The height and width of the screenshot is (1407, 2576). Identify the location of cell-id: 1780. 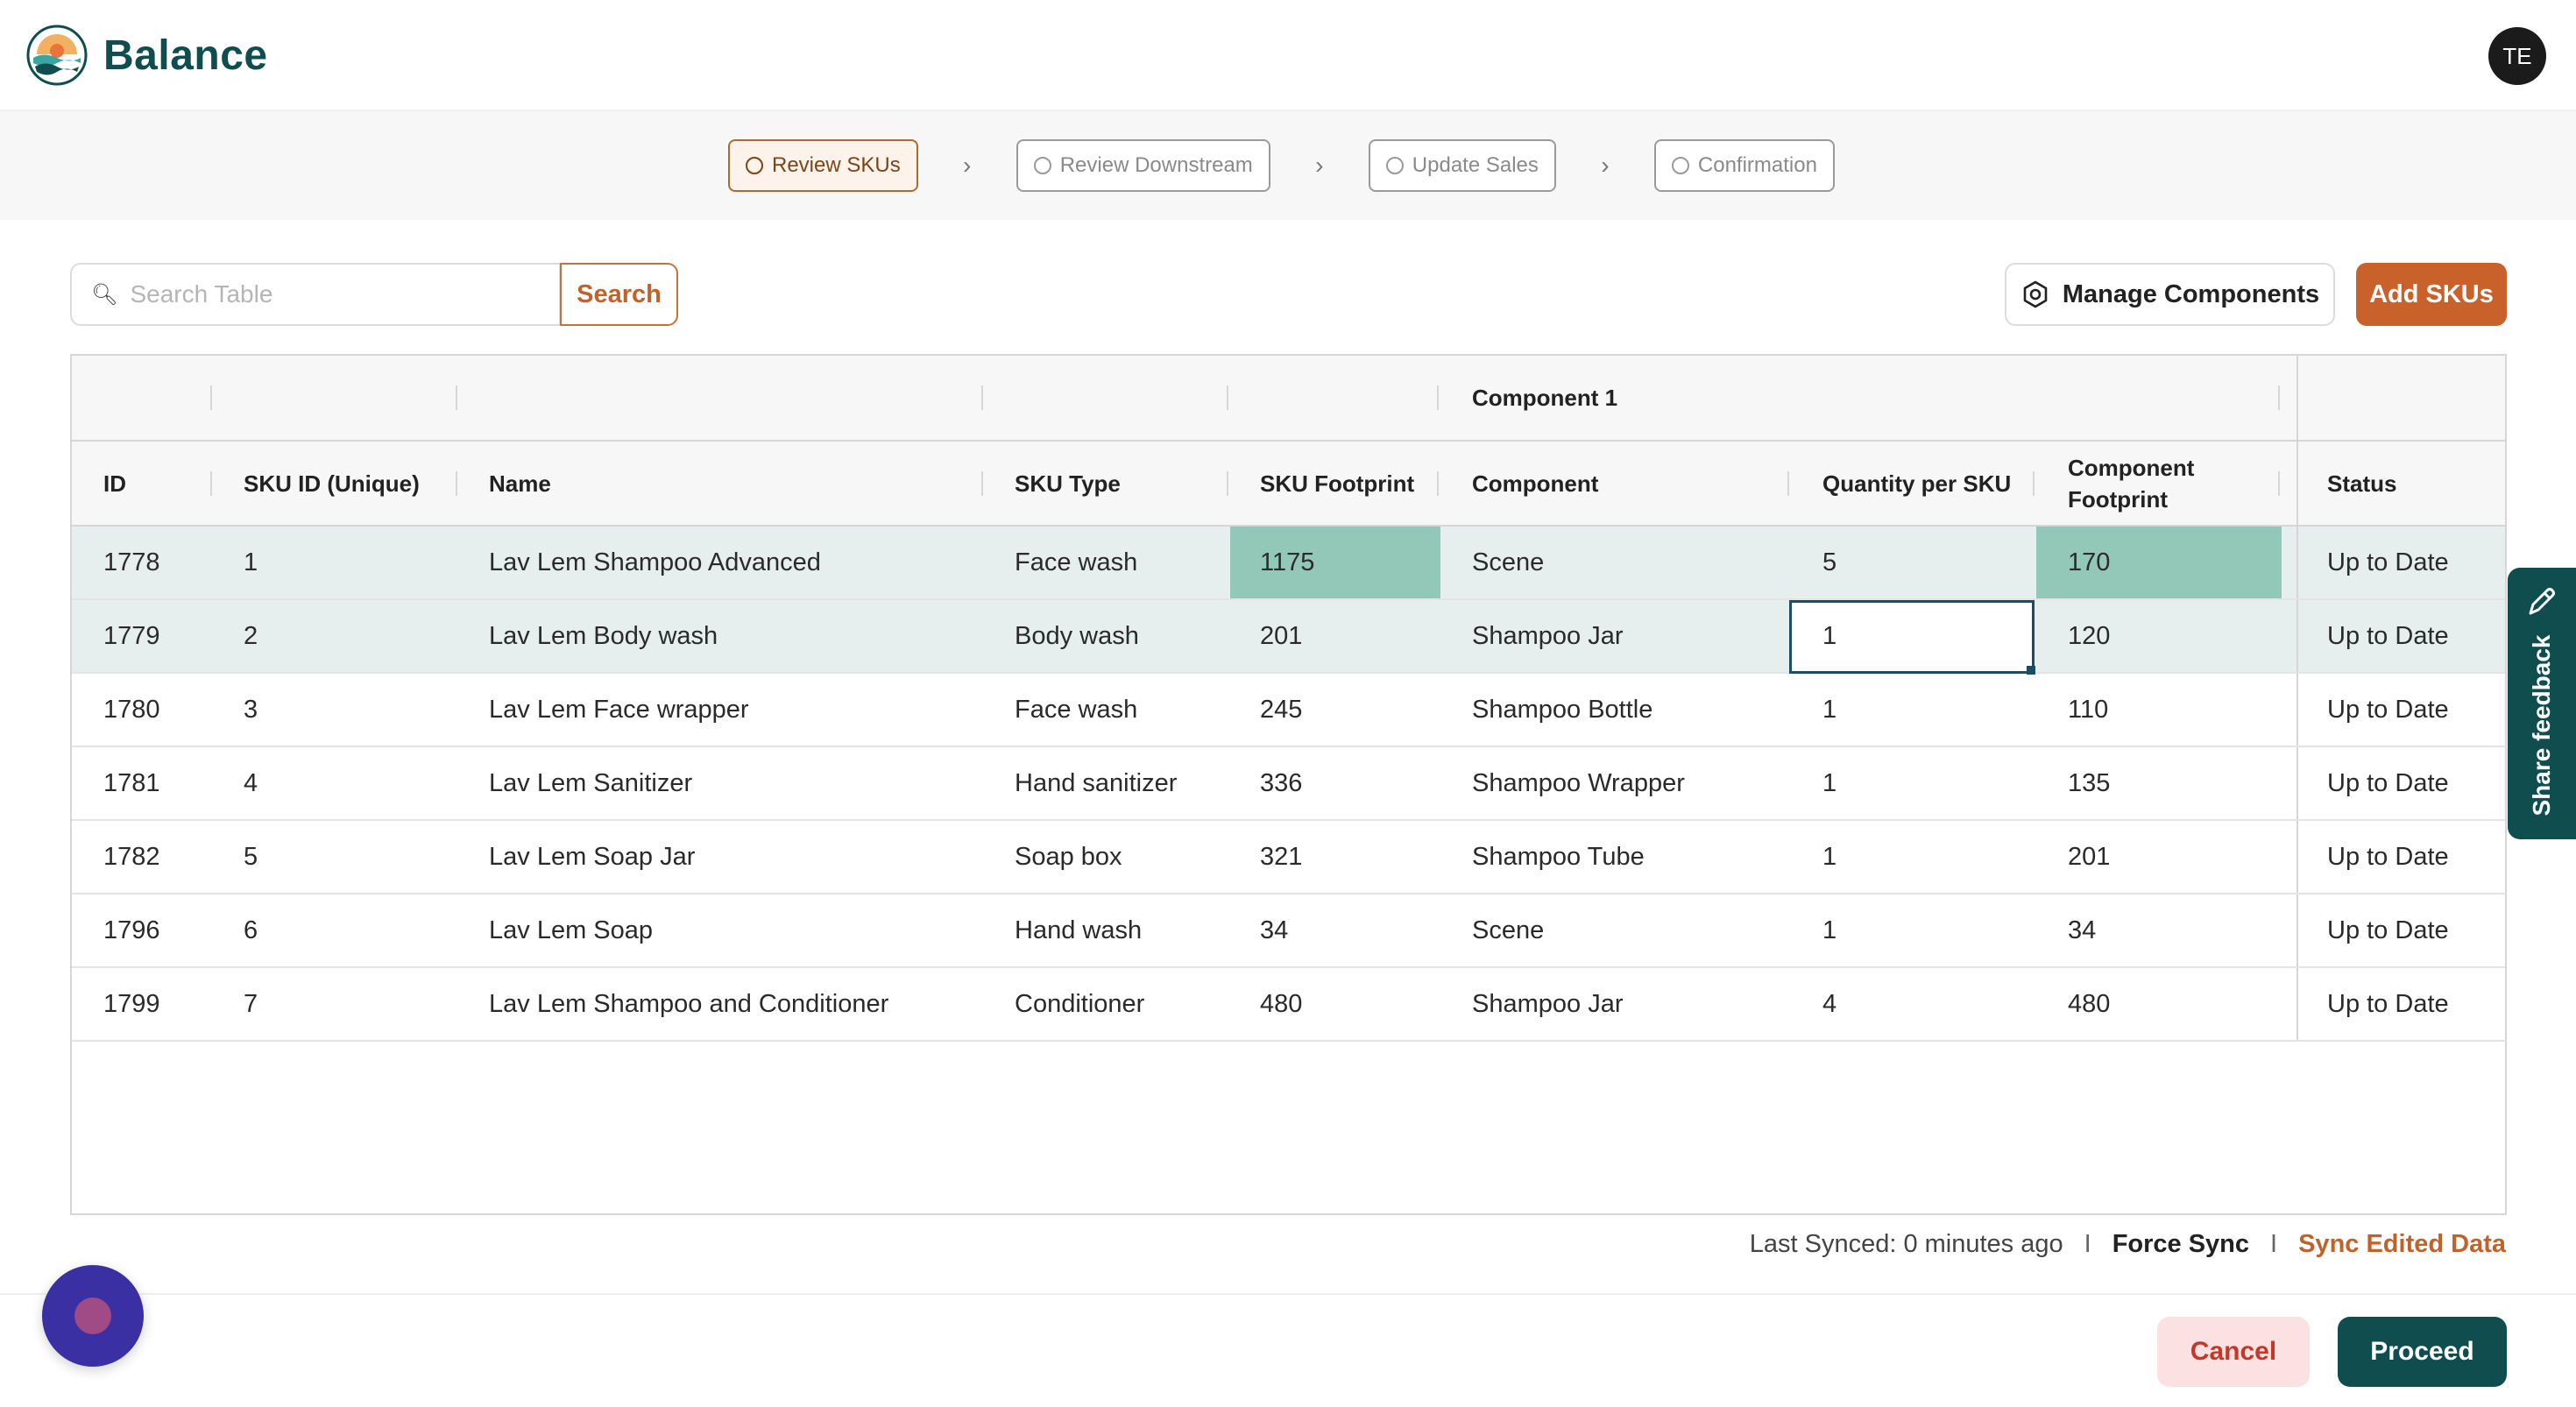
(131, 709).